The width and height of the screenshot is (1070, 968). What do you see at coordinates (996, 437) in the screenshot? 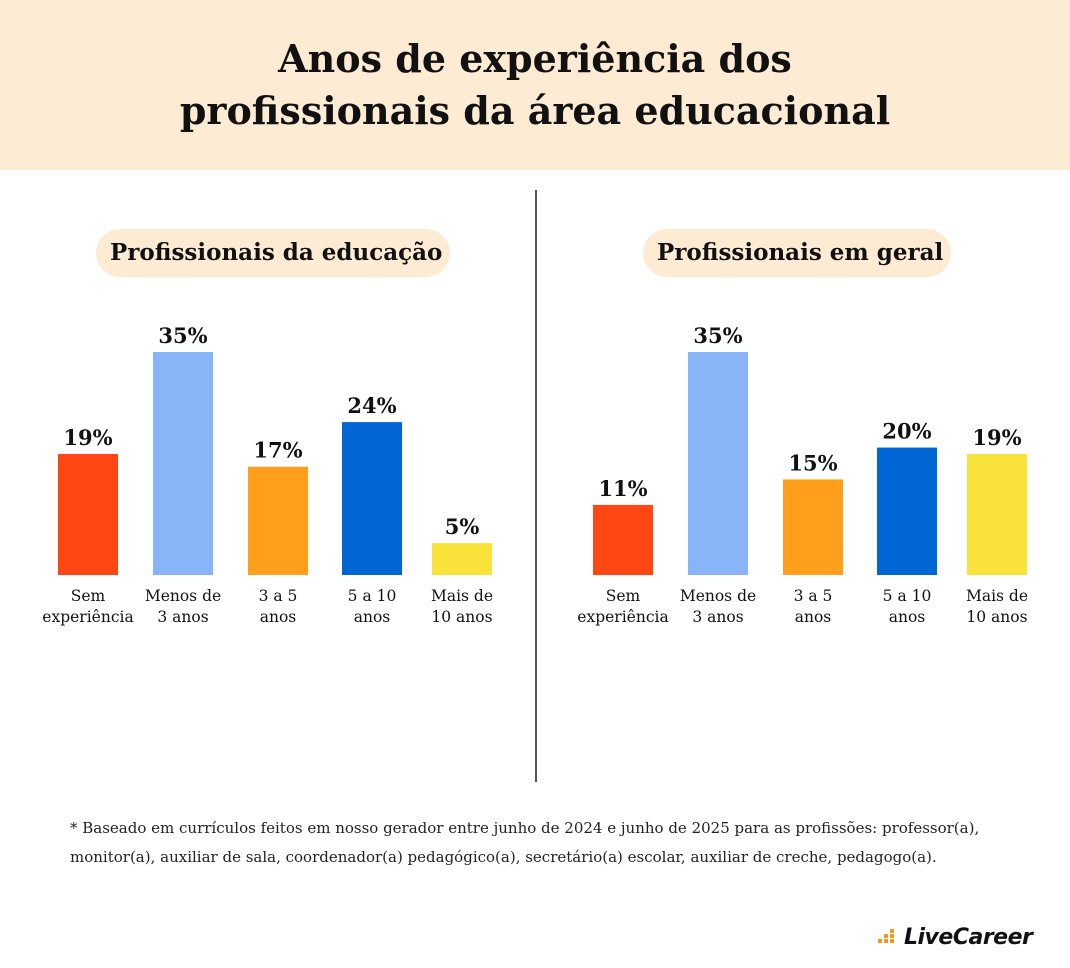
I see `value-label-5: 19%` at bounding box center [996, 437].